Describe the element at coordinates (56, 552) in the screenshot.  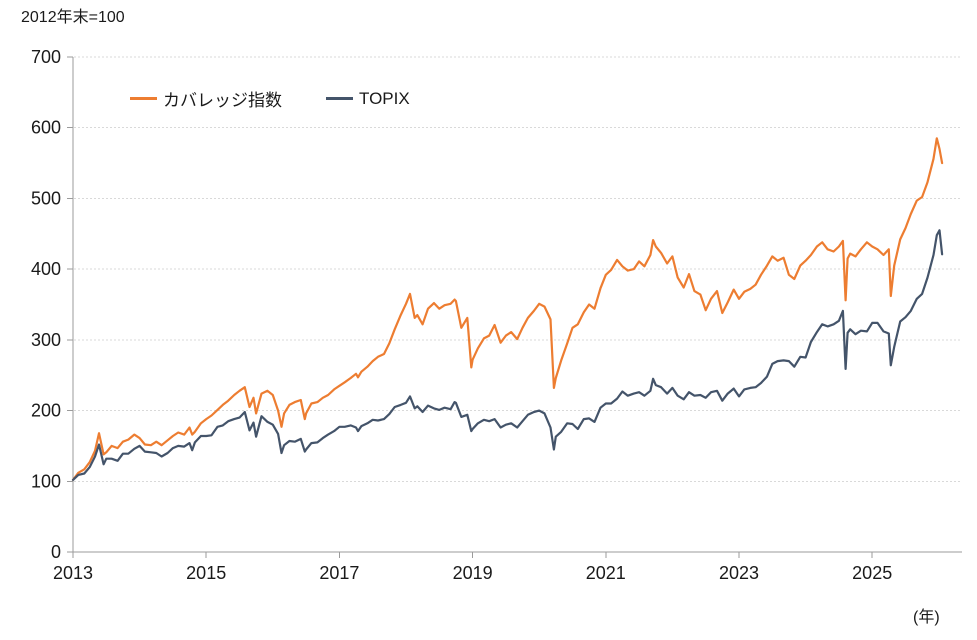
I see `y-tick-label: 0` at that location.